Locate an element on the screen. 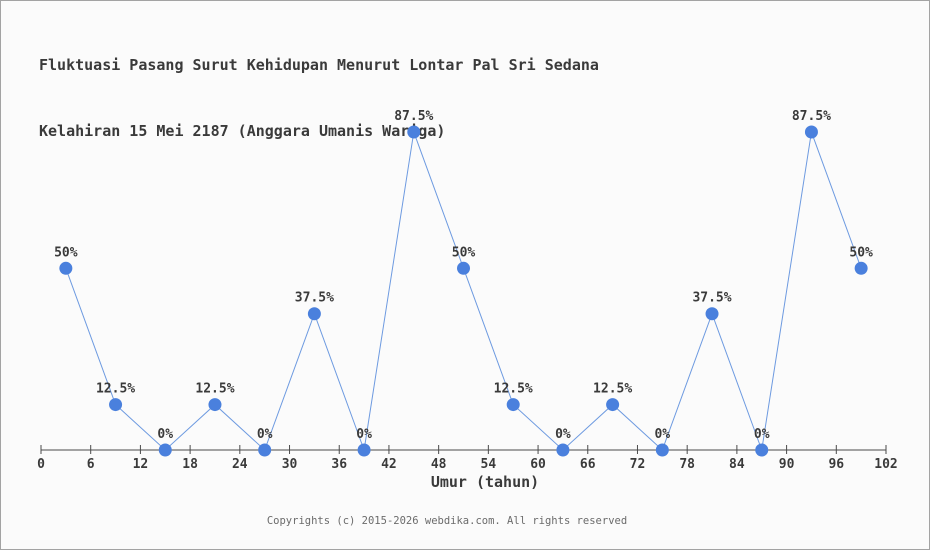  x-axis-tick-label: 36 is located at coordinates (339, 464).